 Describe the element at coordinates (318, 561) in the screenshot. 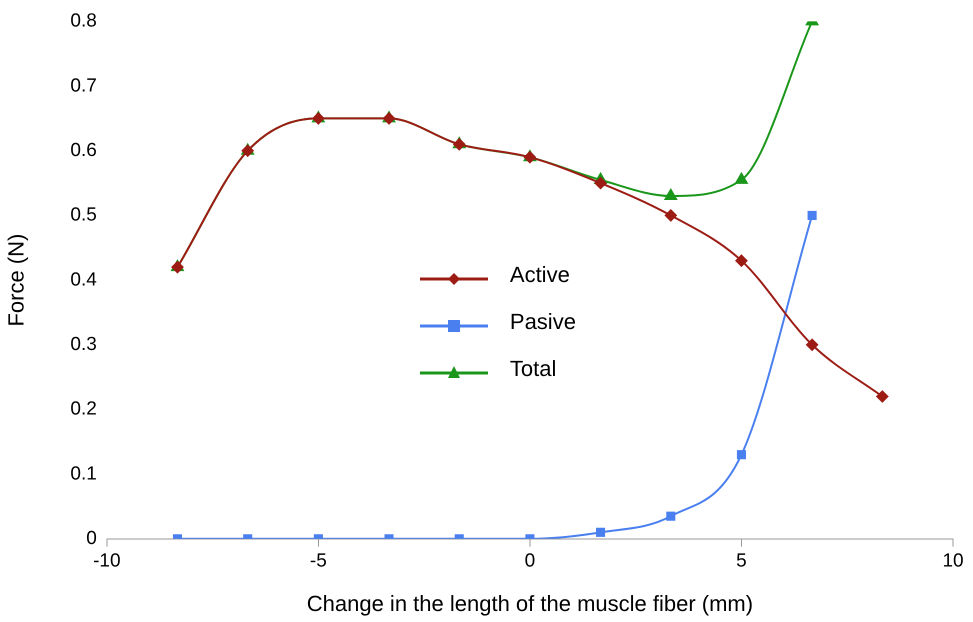

I see `x-tick-label: -5` at that location.